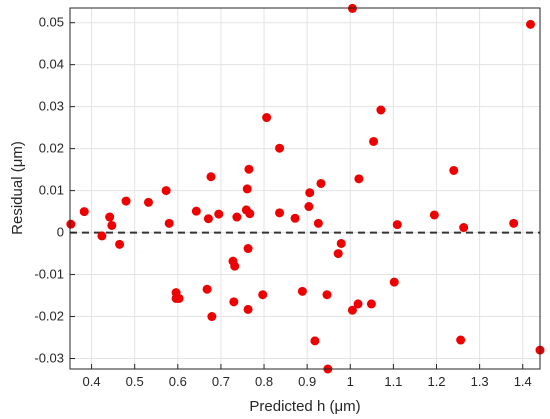 The image size is (550, 419). What do you see at coordinates (17, 188) in the screenshot?
I see `y-axis-label: Residual (μm)` at bounding box center [17, 188].